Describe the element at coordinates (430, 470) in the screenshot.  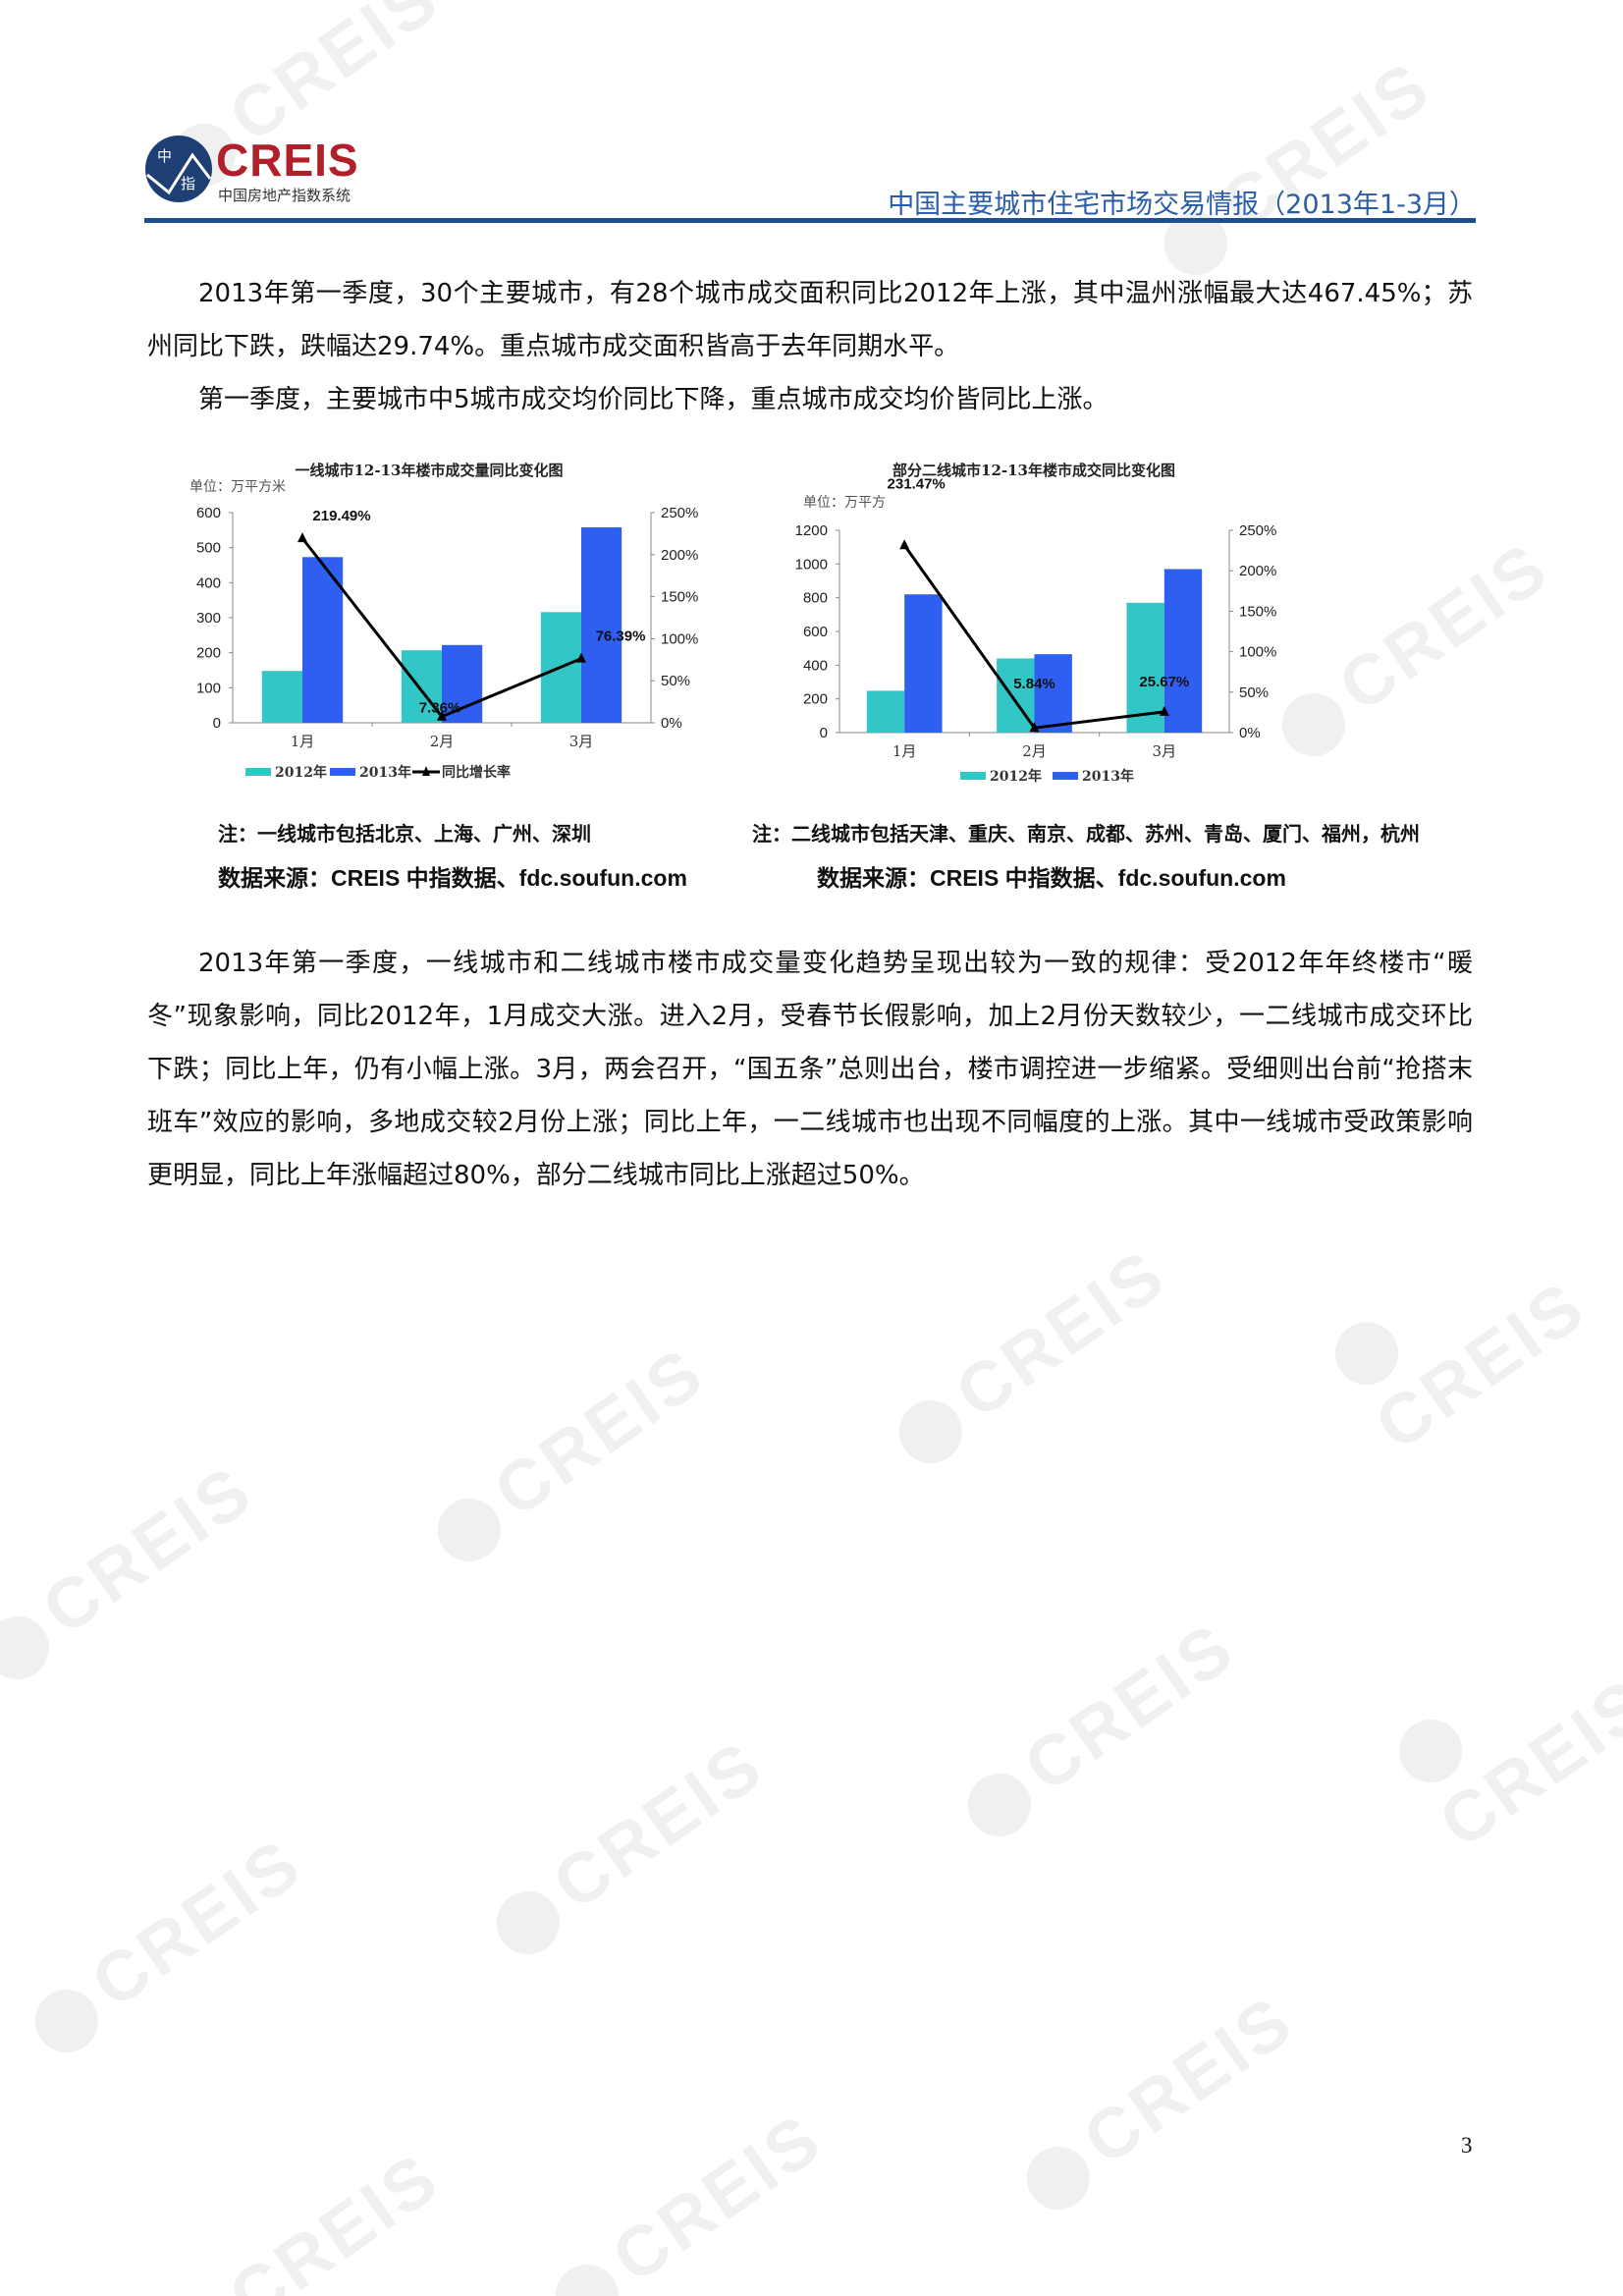
I see `chart-title: 一线城市12-13年楼市成交量同比变化图` at that location.